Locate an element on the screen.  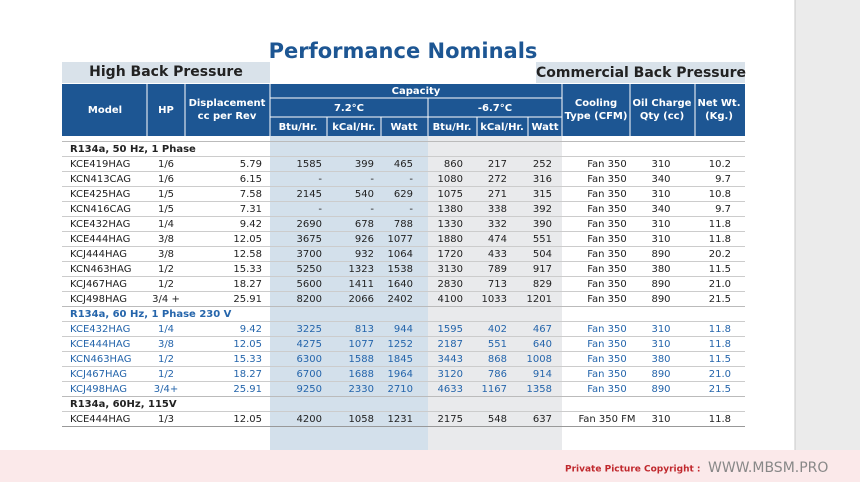
cell: 548 is located at coordinates (497, 419).